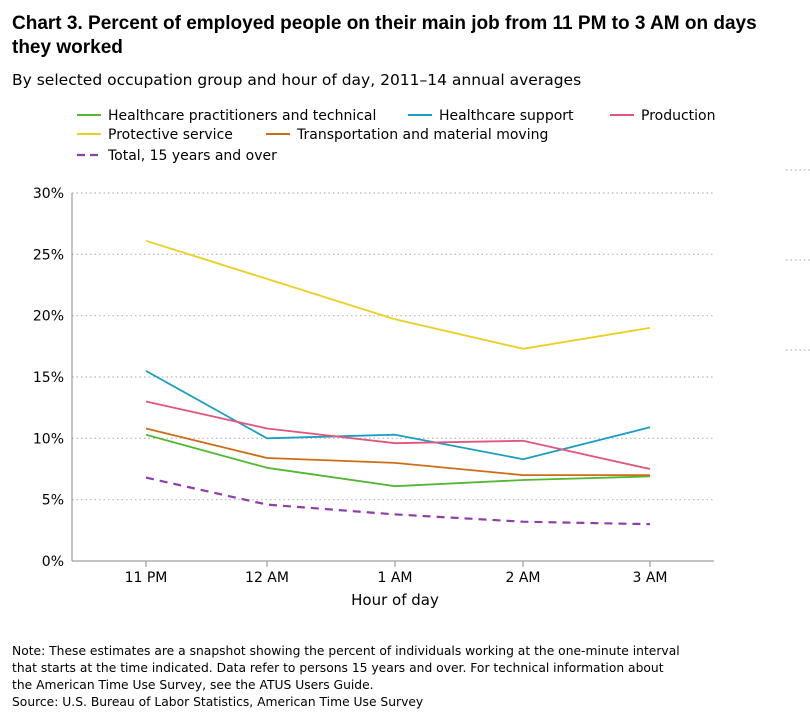 The height and width of the screenshot is (718, 810). Describe the element at coordinates (146, 578) in the screenshot. I see `x-tick-label: 11 PM` at that location.